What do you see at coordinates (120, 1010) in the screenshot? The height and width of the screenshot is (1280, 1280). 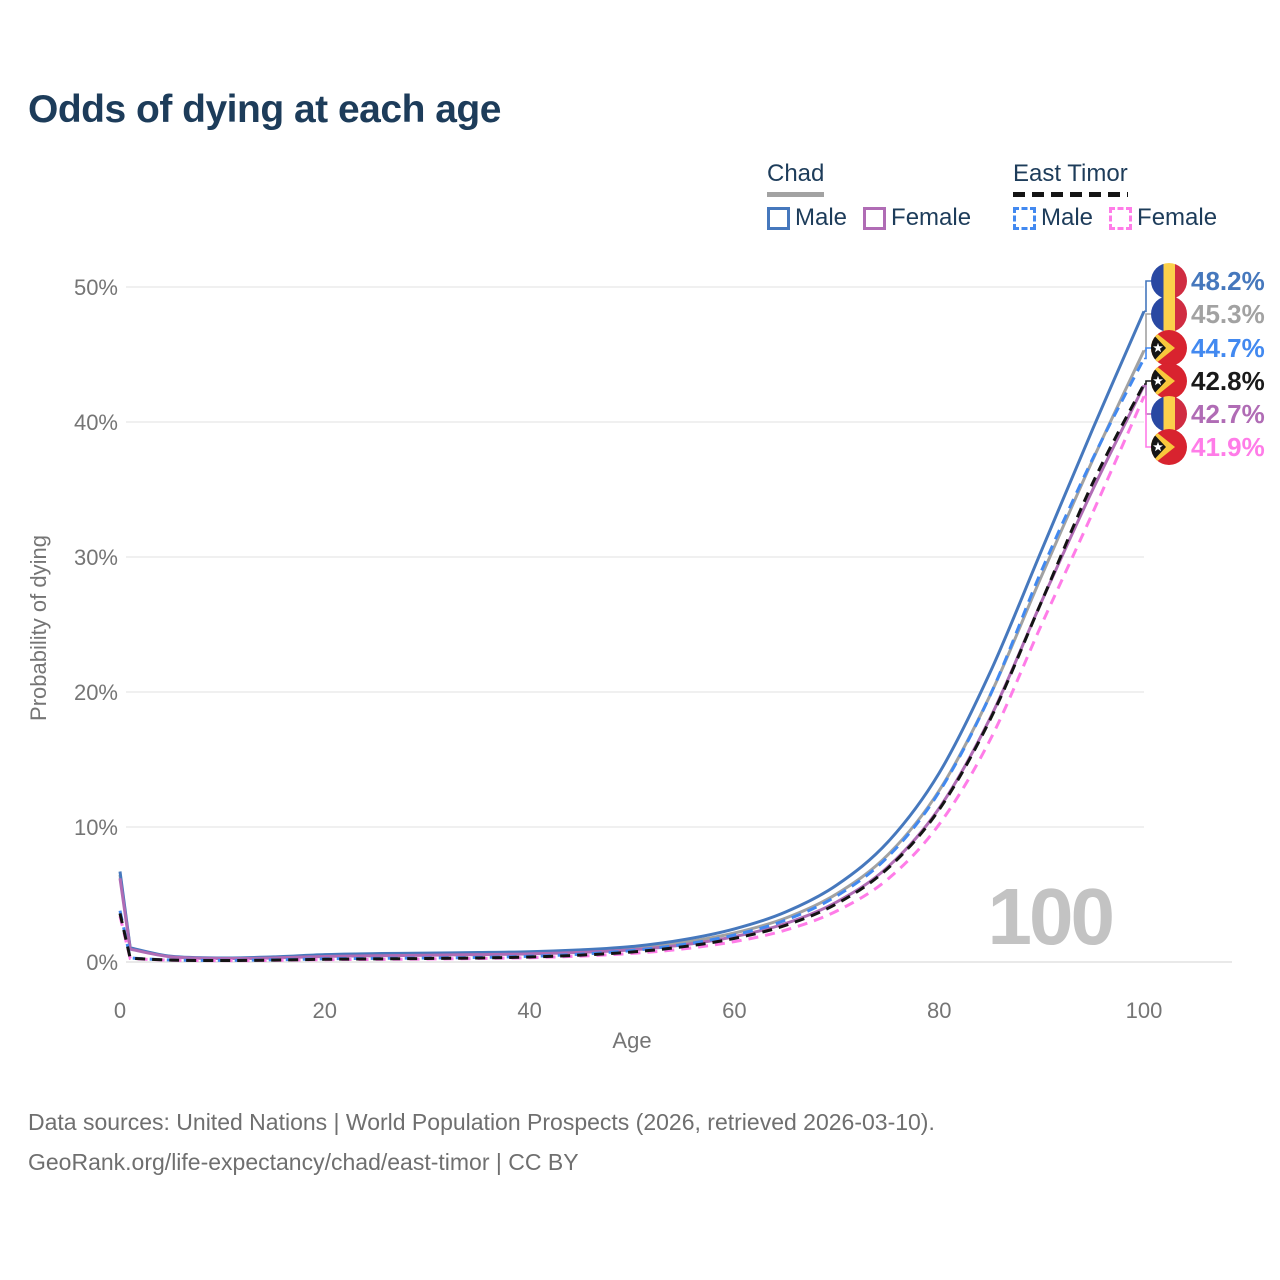 I see `x-tick-label: 0` at bounding box center [120, 1010].